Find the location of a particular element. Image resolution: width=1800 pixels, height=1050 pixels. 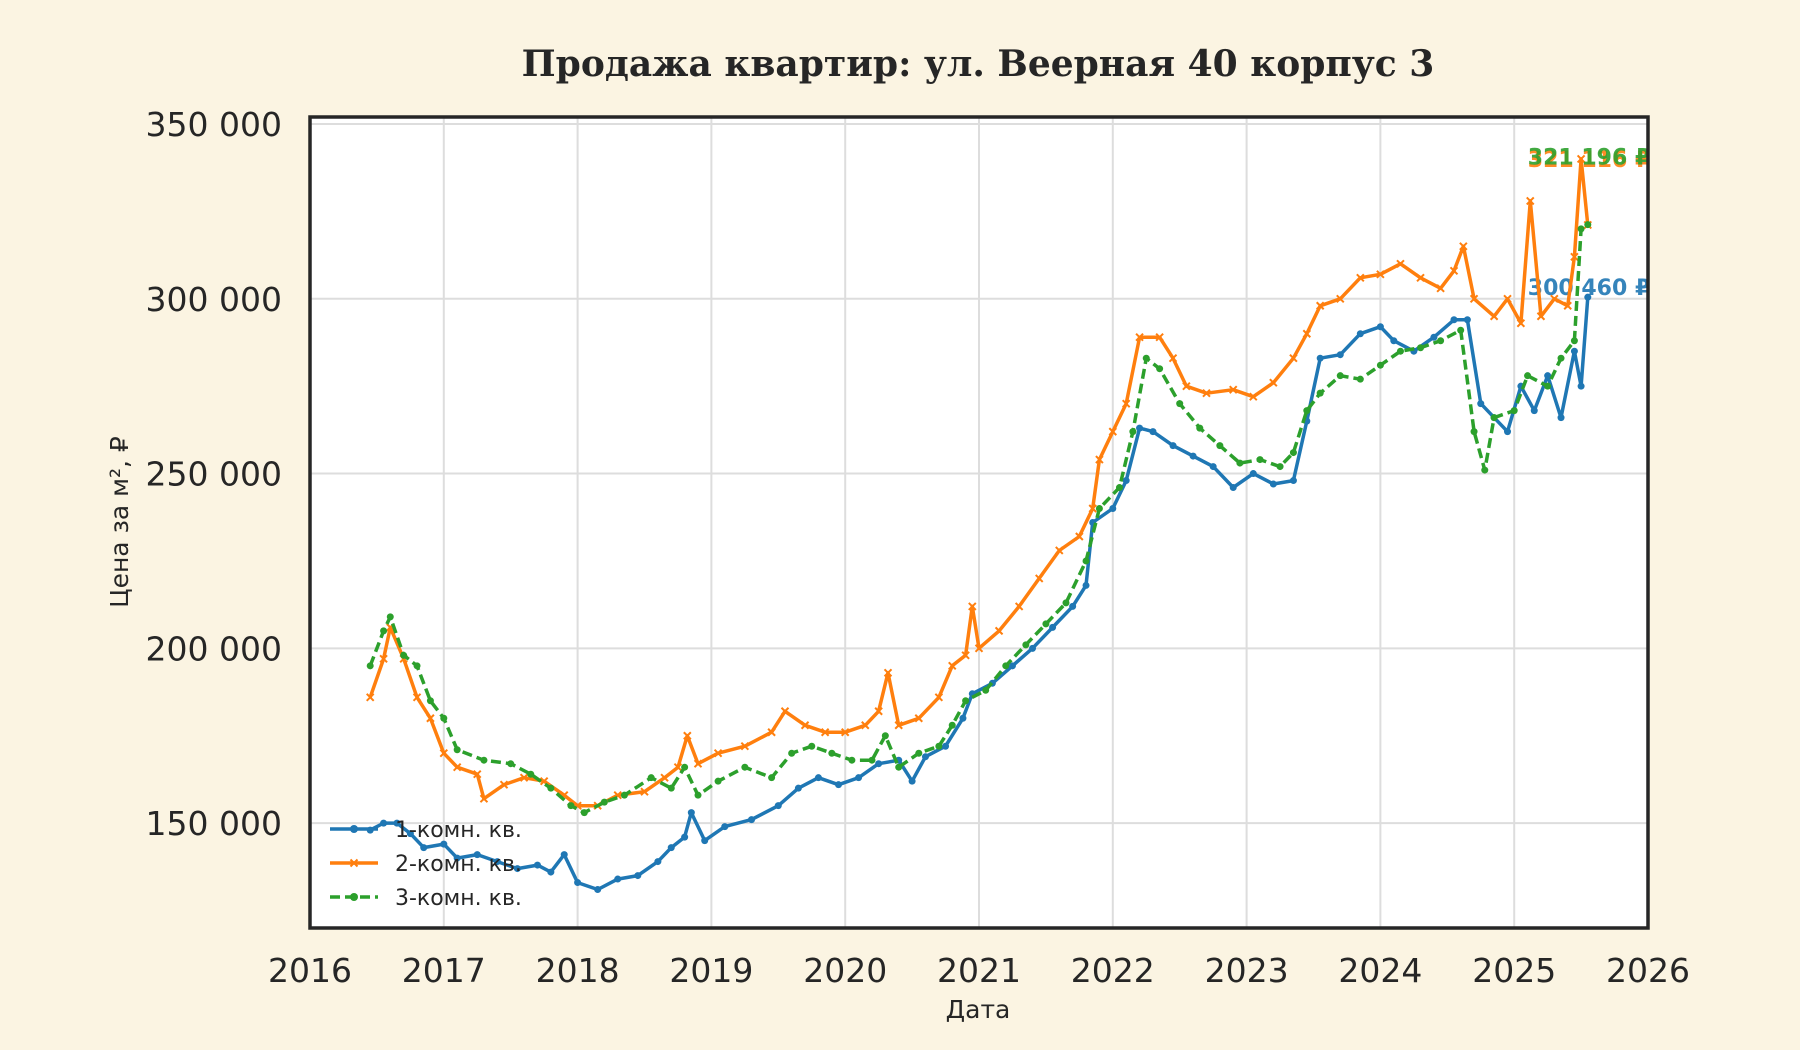

series-end-label: 321 116 ₽ is located at coordinates (1589, 160).